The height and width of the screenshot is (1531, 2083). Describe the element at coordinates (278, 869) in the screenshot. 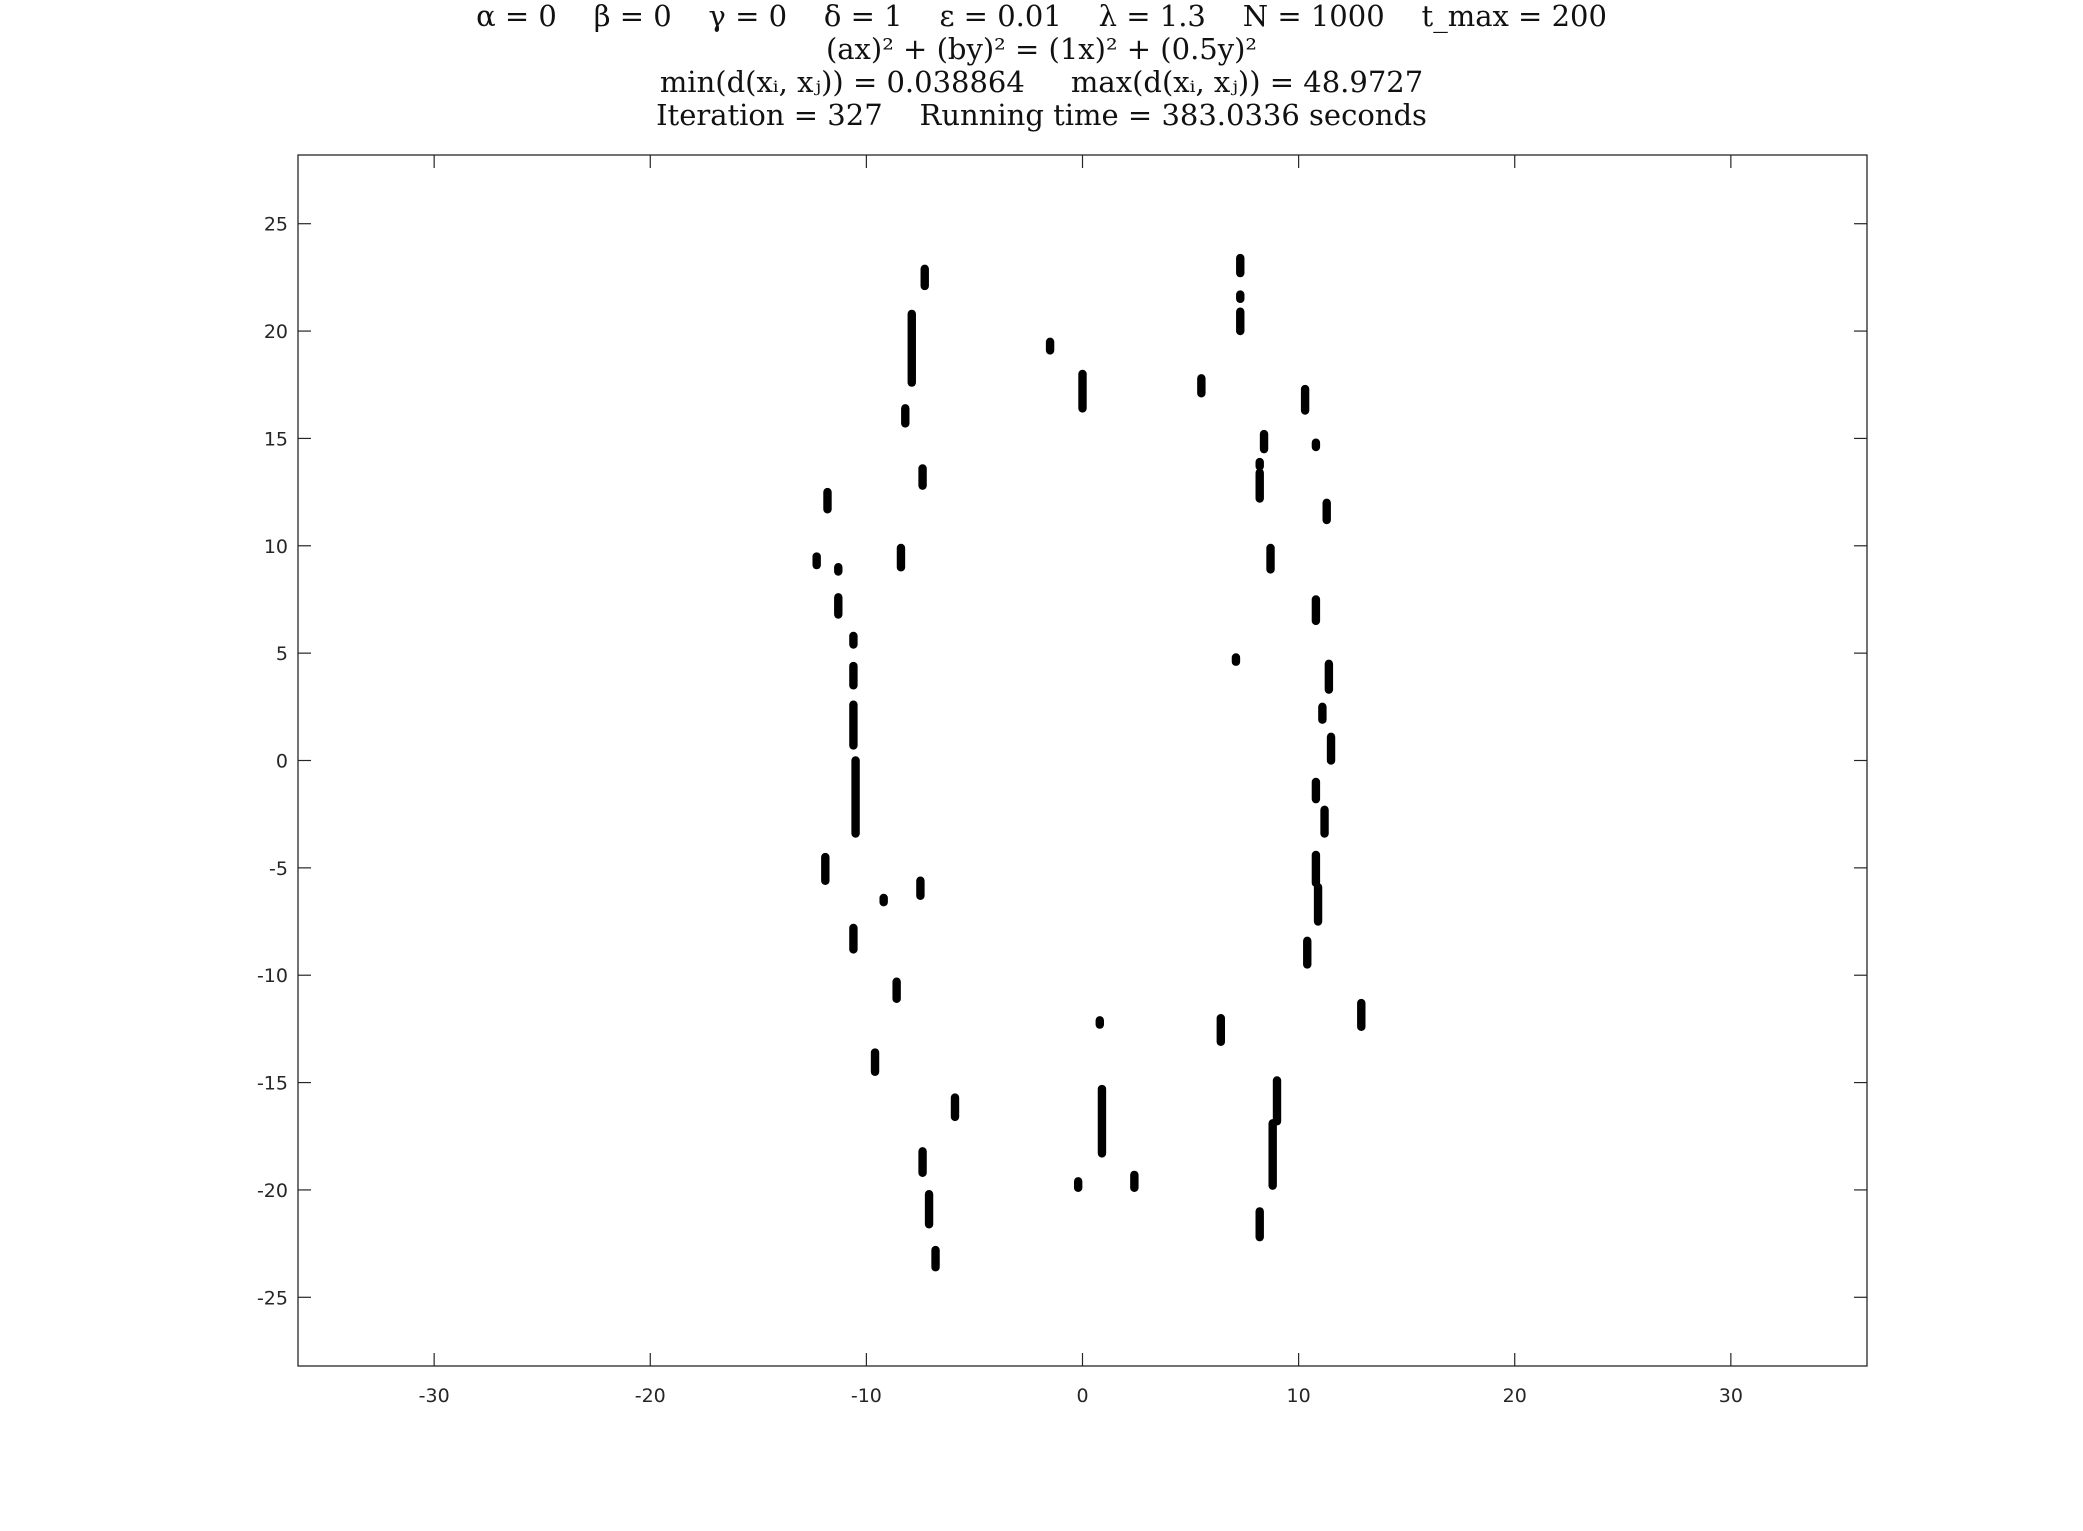

I see `y-tick-label: -5` at that location.